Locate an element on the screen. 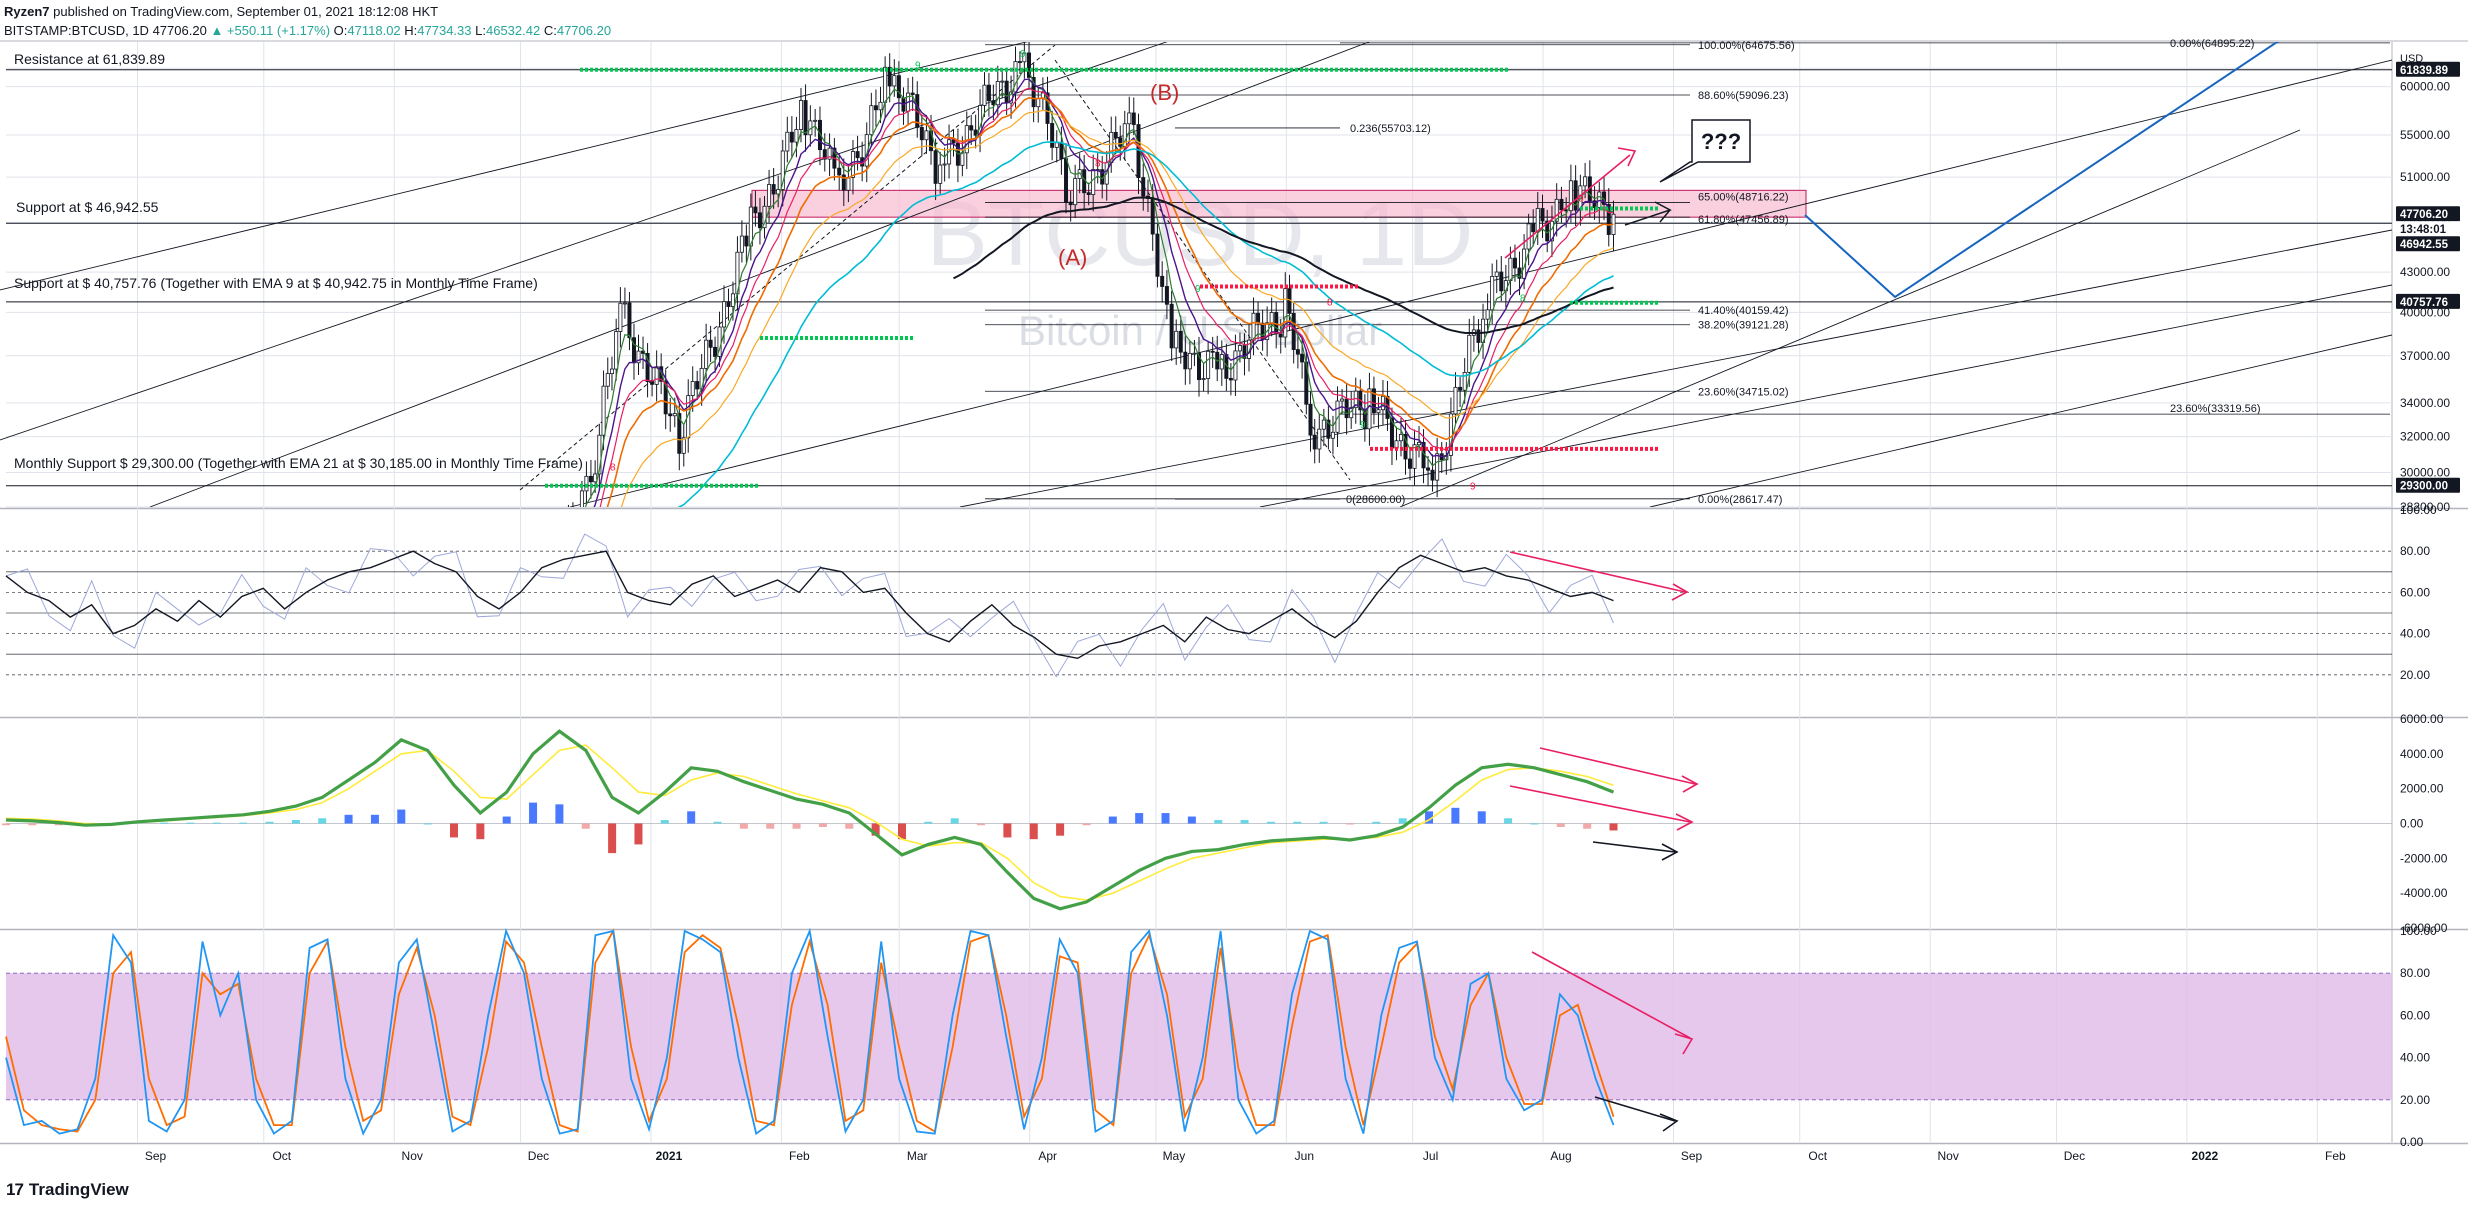  ema-34-line is located at coordinates (1117, 308).